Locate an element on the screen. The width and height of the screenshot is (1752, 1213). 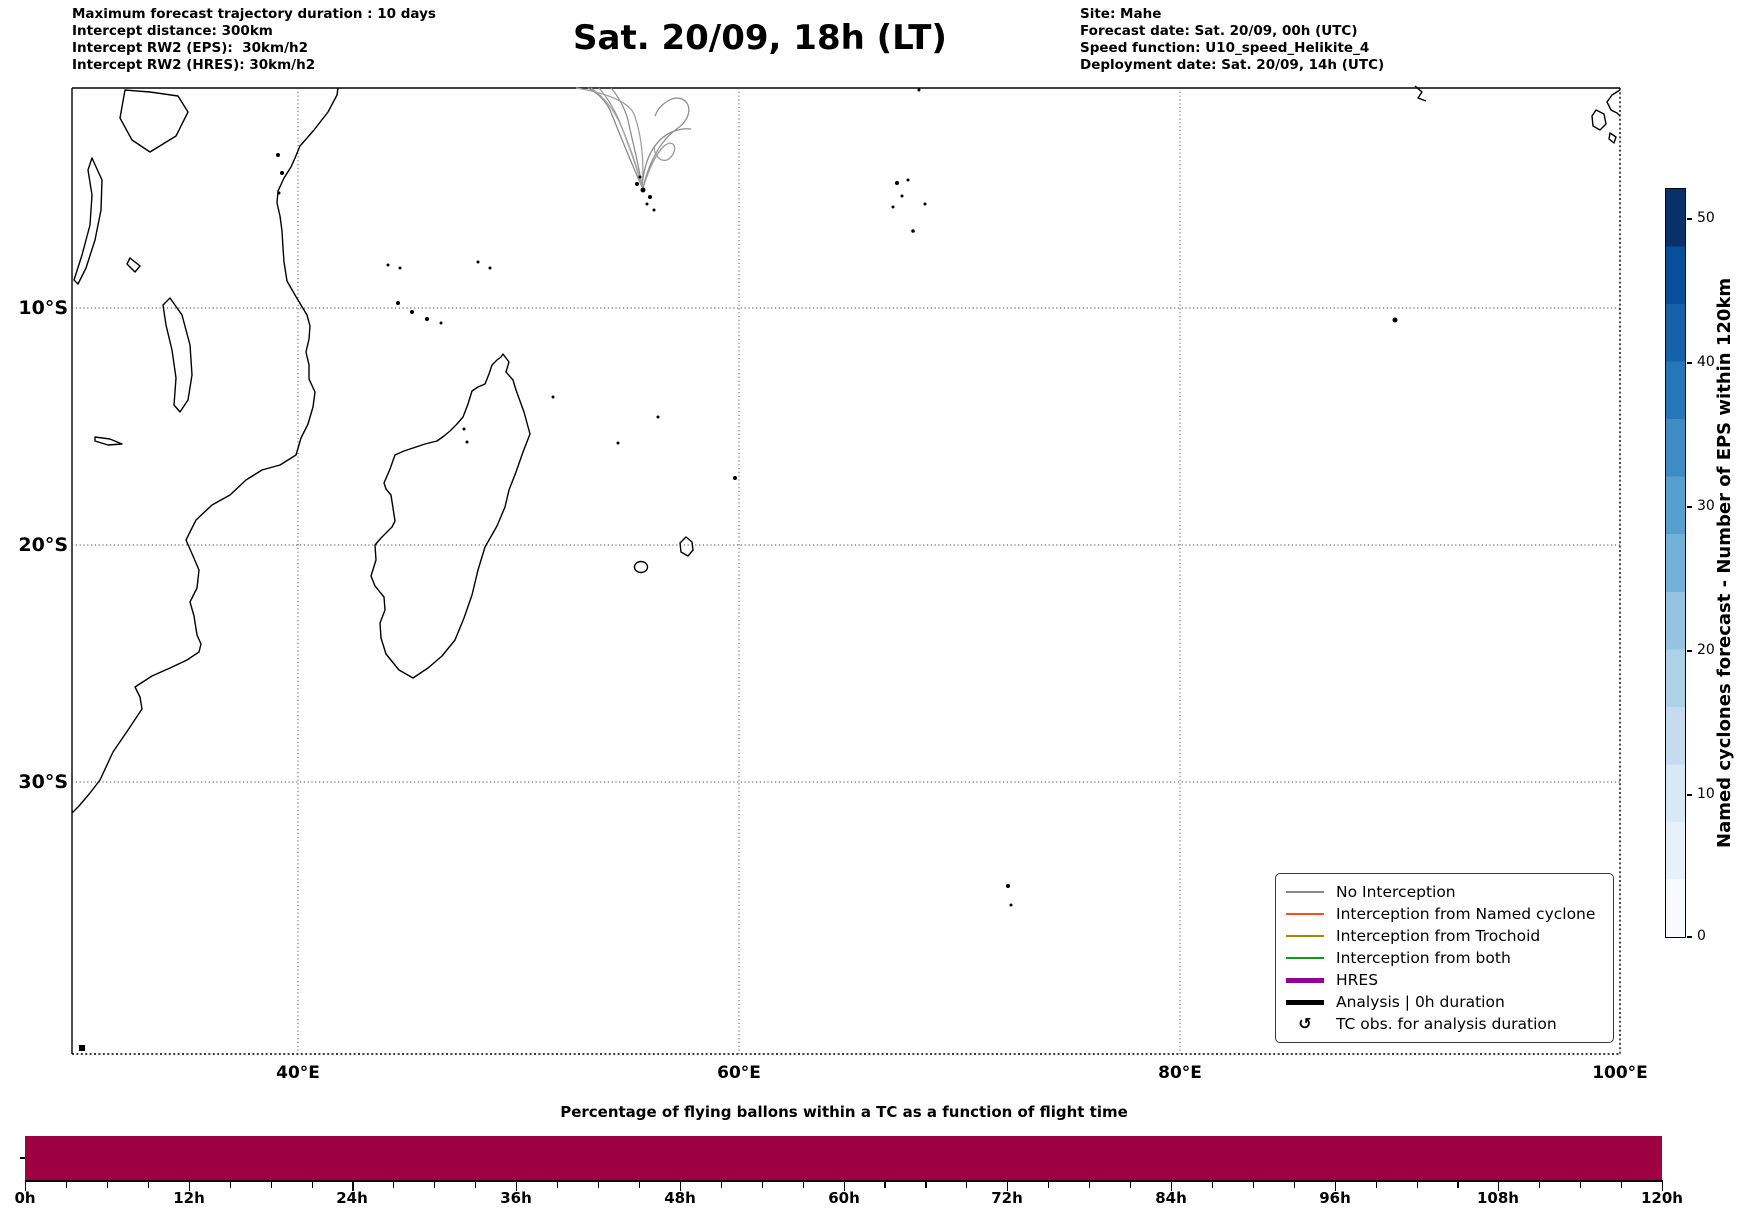
hour-120: 120h is located at coordinates (1662, 1198).